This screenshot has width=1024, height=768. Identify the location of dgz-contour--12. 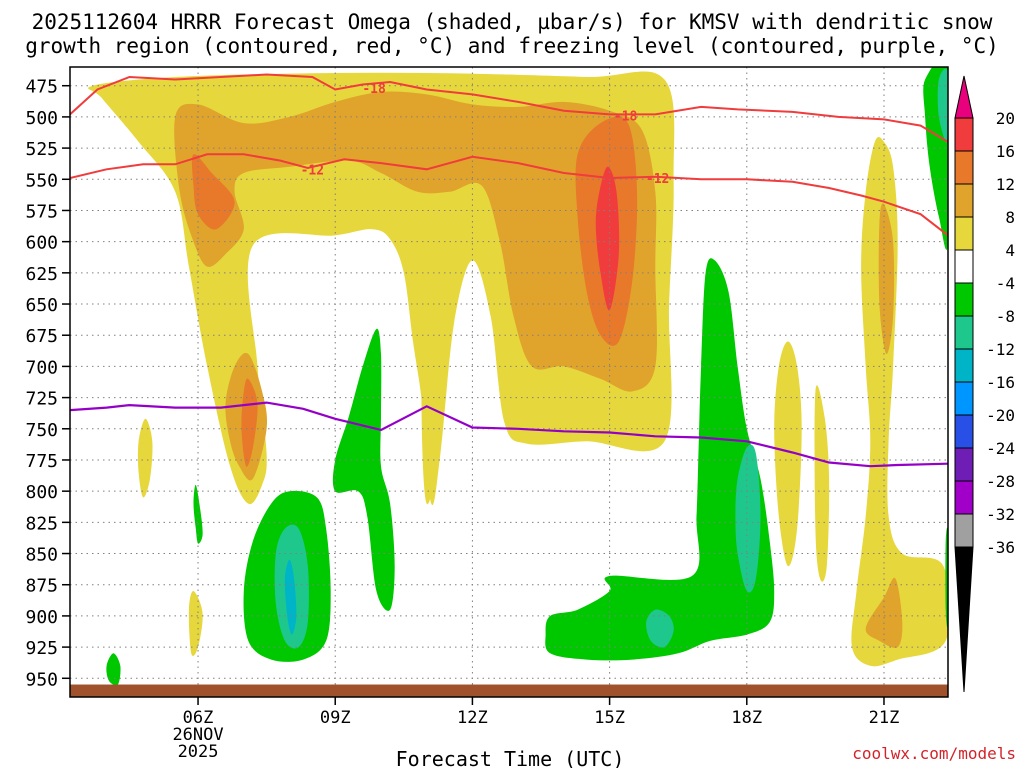
(509, 195).